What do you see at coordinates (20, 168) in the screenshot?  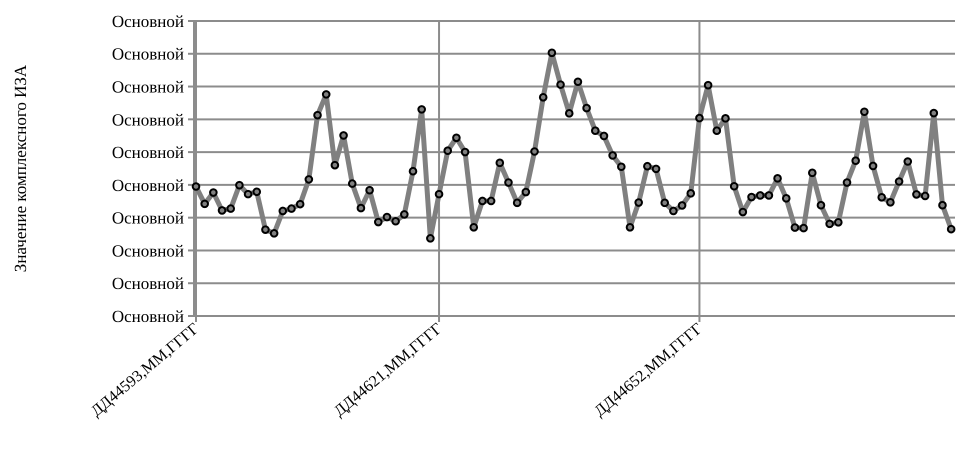 I see `y-axis-title: Значение комплексного ИЗА` at bounding box center [20, 168].